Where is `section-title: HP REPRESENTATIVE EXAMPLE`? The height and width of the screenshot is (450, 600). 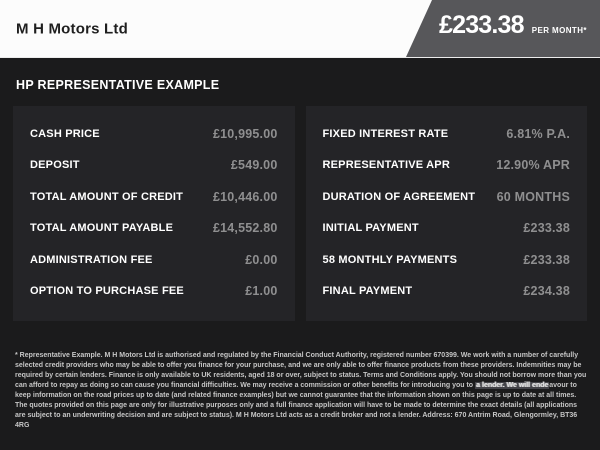
section-title: HP REPRESENTATIVE EXAMPLE is located at coordinates (118, 85).